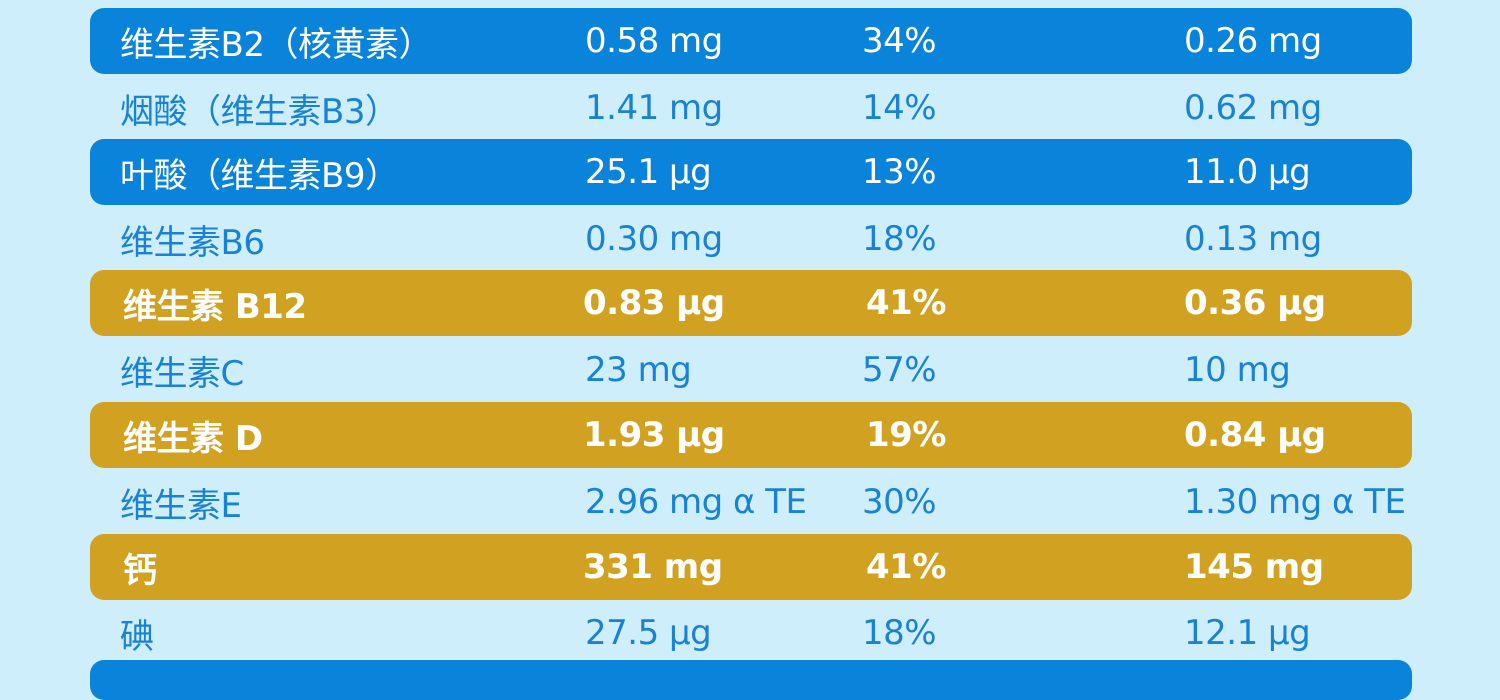 Image resolution: width=1500 pixels, height=700 pixels. Describe the element at coordinates (1255, 435) in the screenshot. I see `nutrient-per-unit: 0.84 μg` at that location.